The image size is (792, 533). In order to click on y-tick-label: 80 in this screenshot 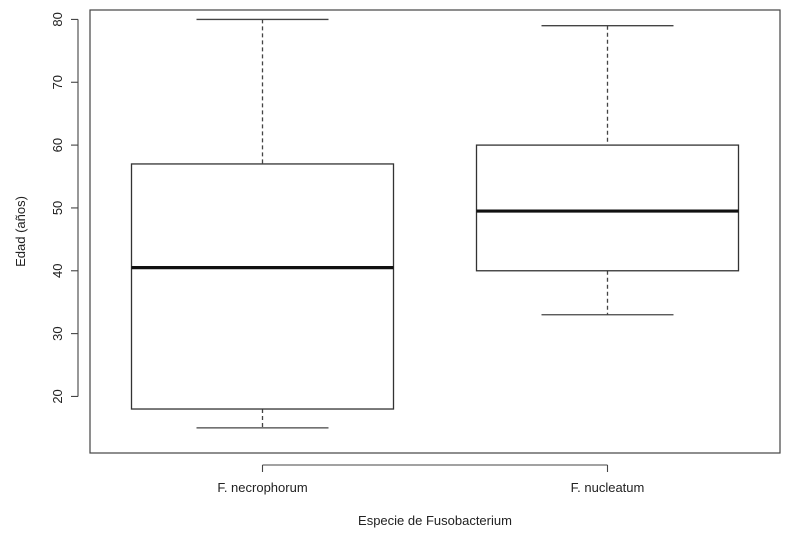, I will do `click(57, 19)`.